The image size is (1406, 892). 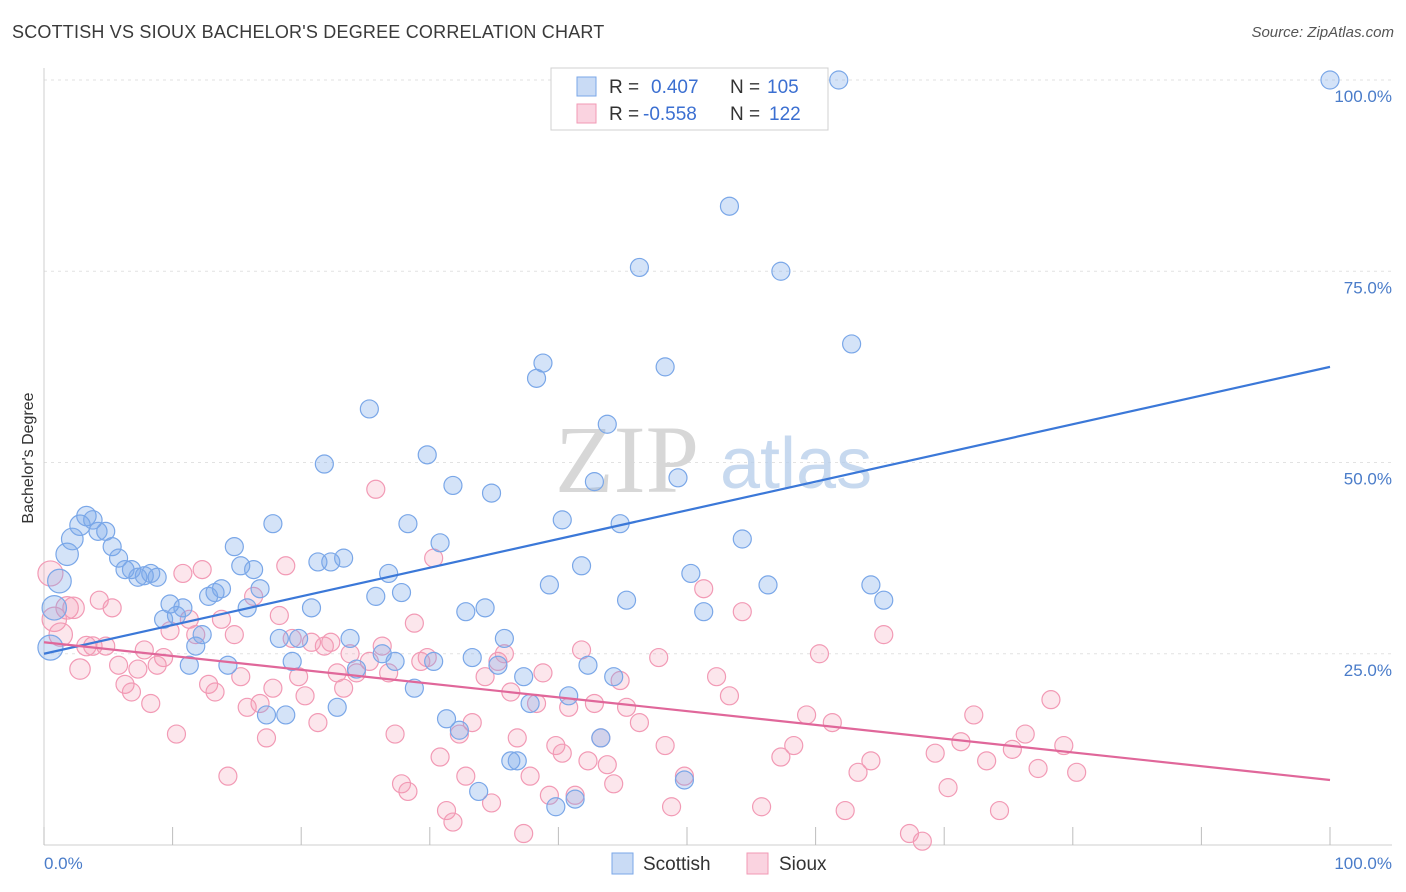 What do you see at coordinates (718, 863) in the screenshot?
I see `x-tick-labels: 0.0% 100.0%` at bounding box center [718, 863].